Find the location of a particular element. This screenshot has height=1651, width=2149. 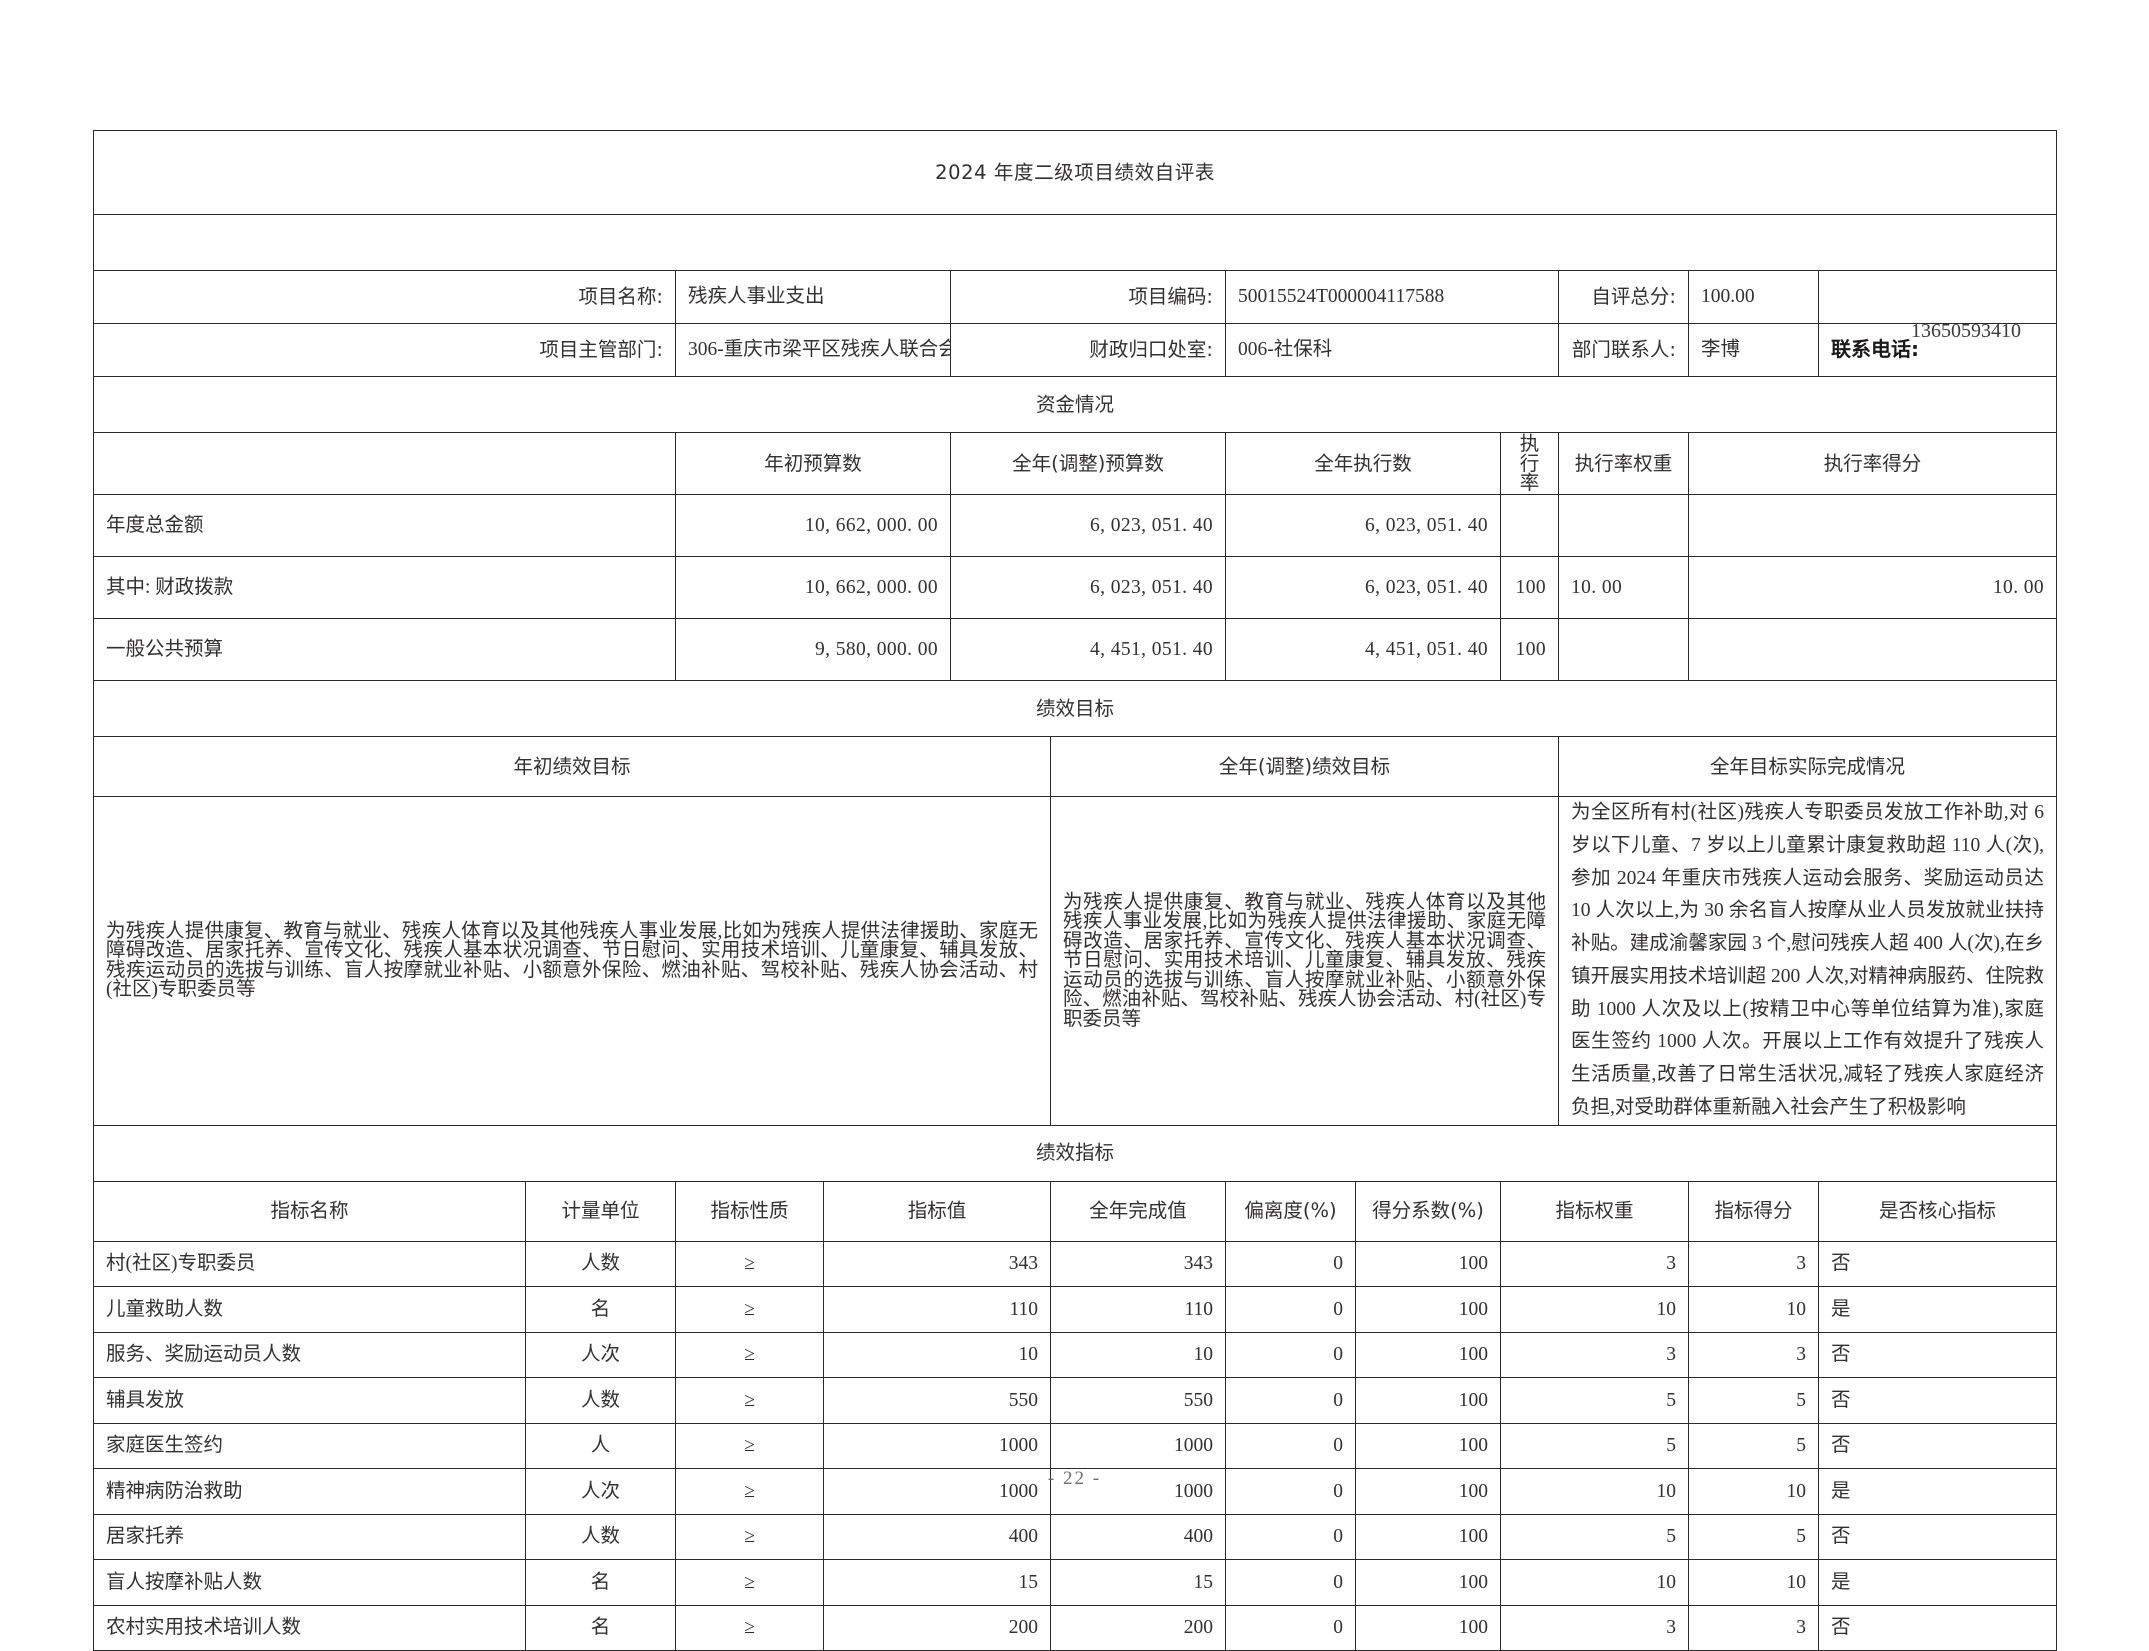

phone-cell: 联系电话: is located at coordinates (1937, 350).